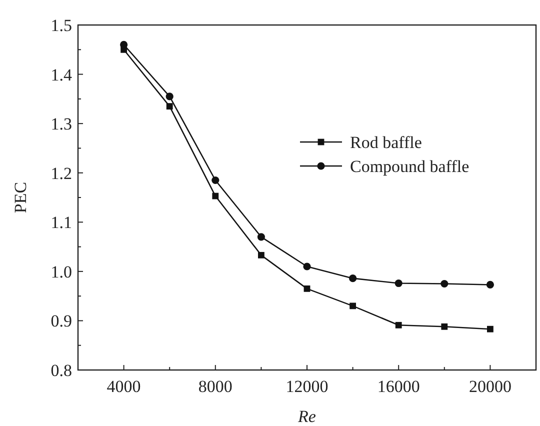  What do you see at coordinates (410, 166) in the screenshot?
I see `legend-label: Compound baffle` at bounding box center [410, 166].